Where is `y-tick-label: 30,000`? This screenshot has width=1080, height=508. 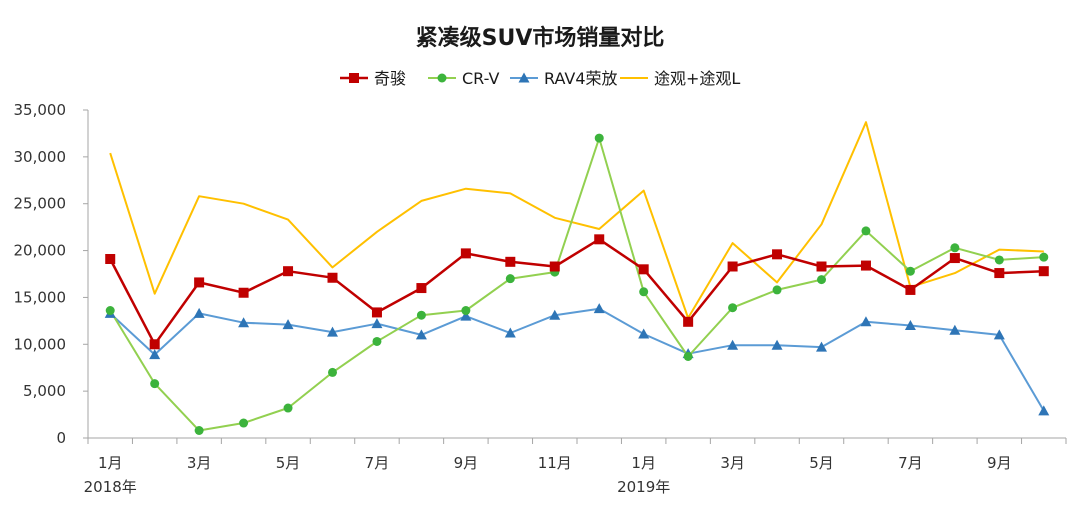 y-tick-label: 30,000 is located at coordinates (40, 157).